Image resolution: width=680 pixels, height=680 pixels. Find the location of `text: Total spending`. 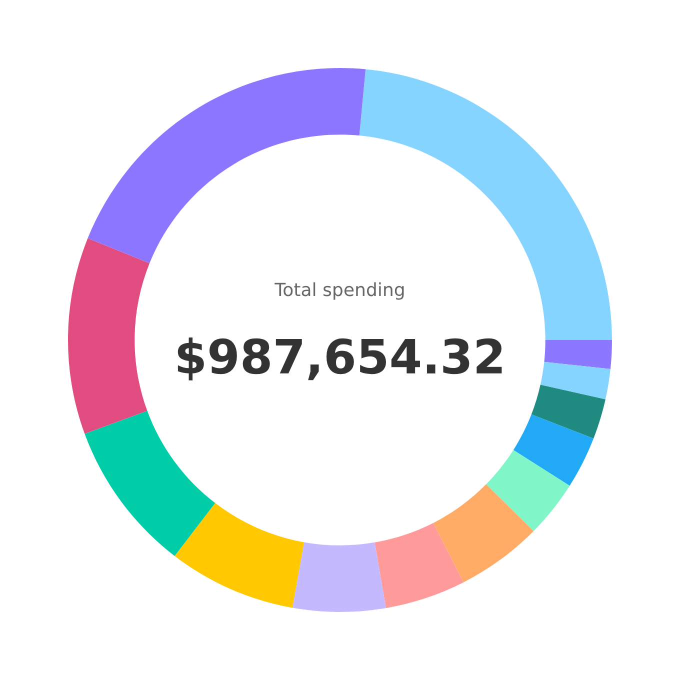

text: Total spending is located at coordinates (339, 291).